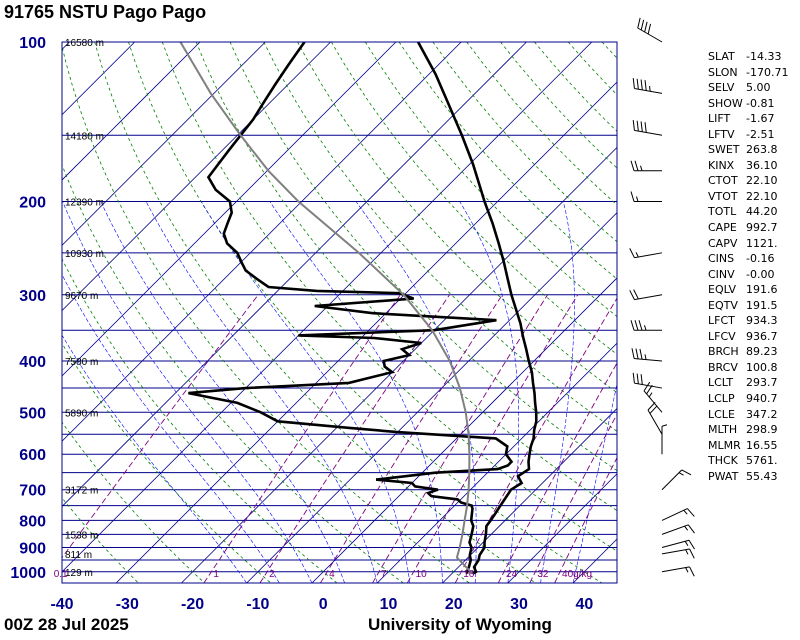  I want to click on stat-row: SLON -170.71, so click(753, 73).